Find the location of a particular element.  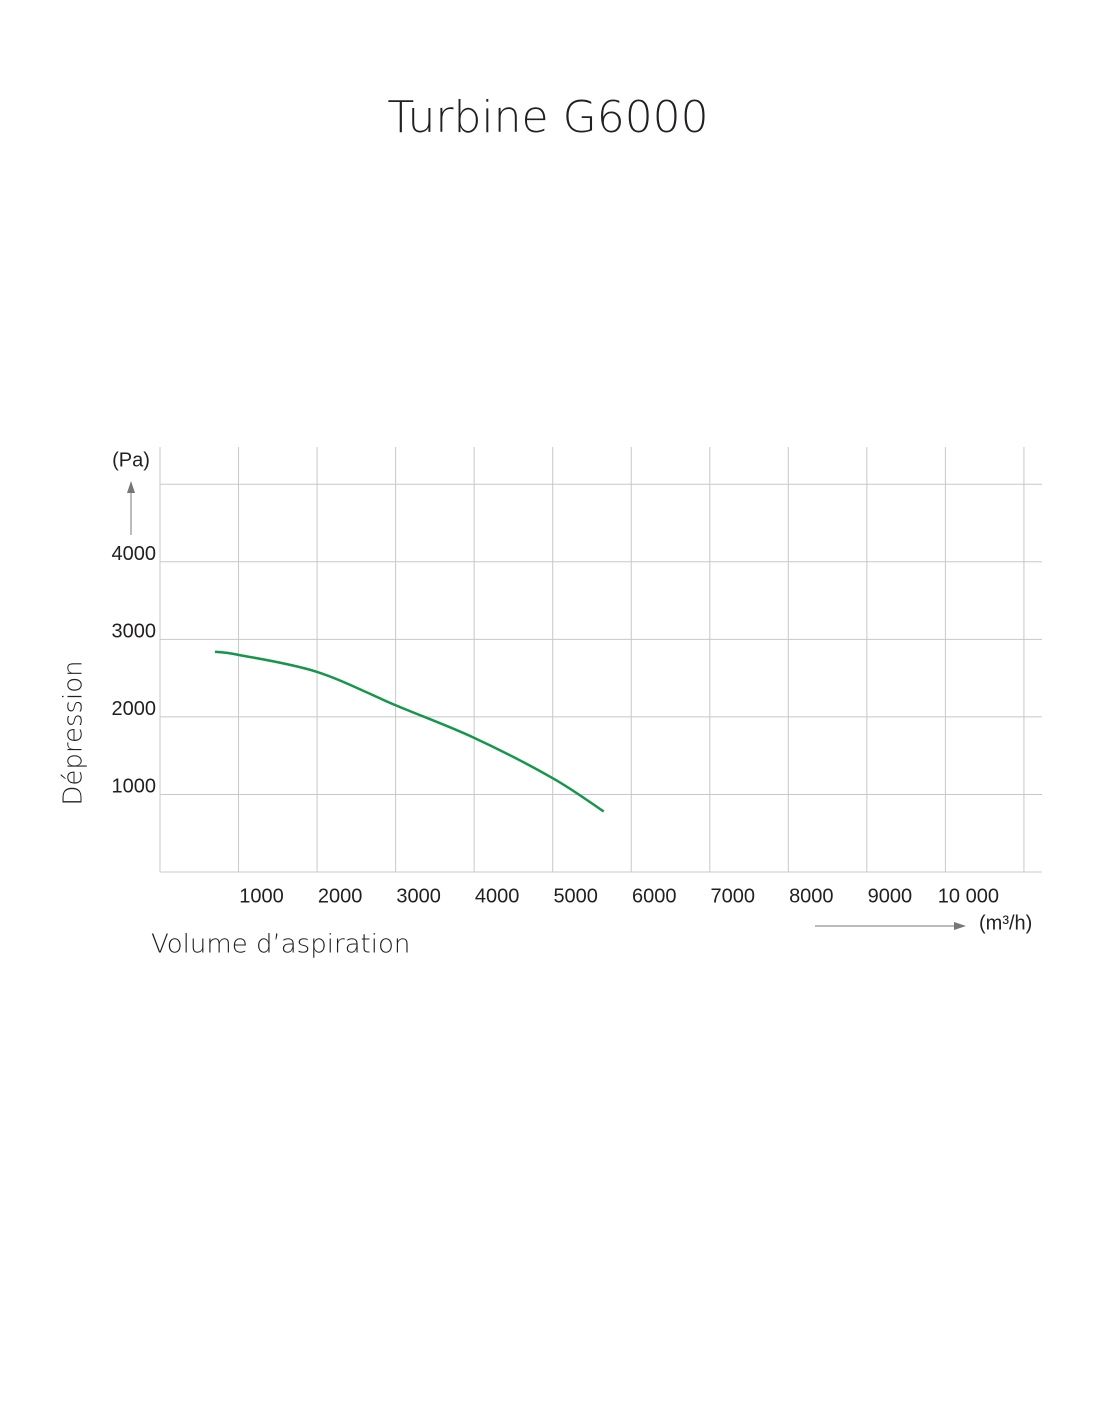

x-tick-label: 4000 is located at coordinates (497, 896).